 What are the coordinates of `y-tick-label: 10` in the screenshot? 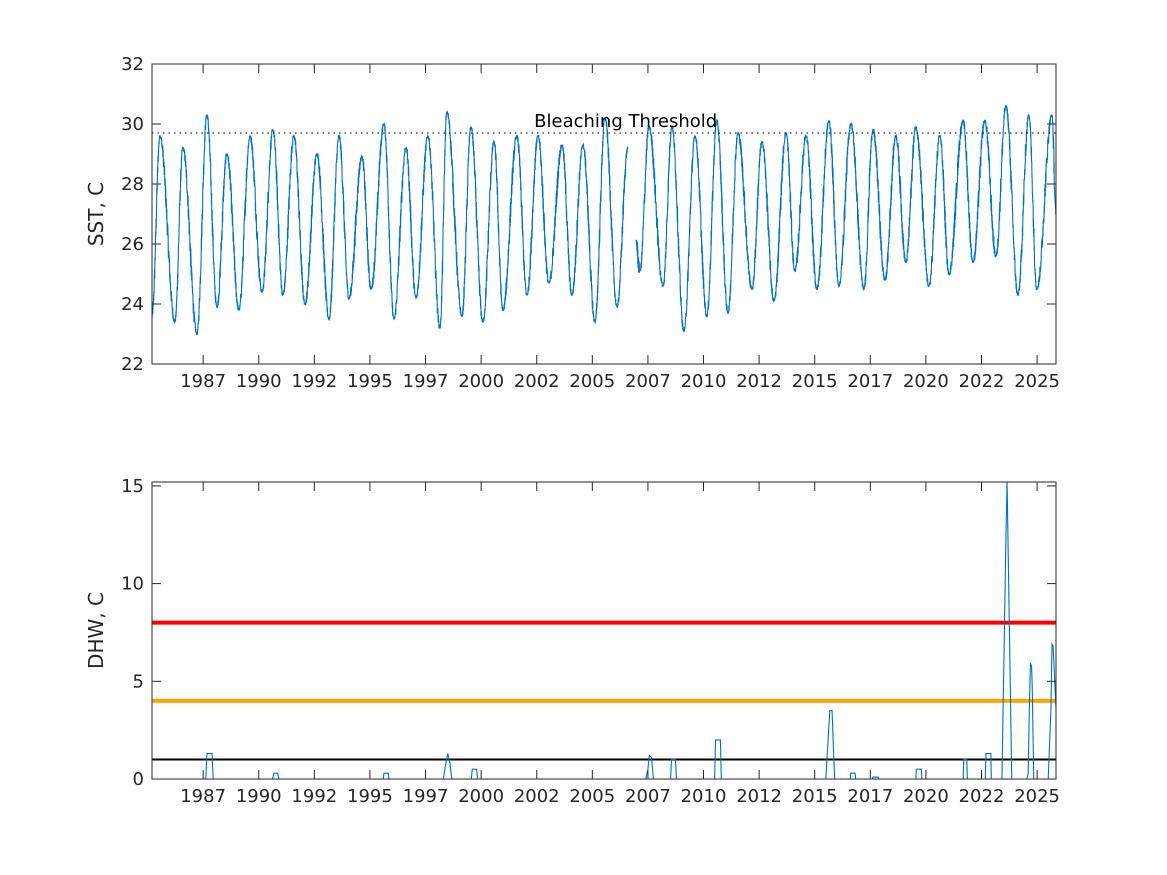 It's located at (132, 584).